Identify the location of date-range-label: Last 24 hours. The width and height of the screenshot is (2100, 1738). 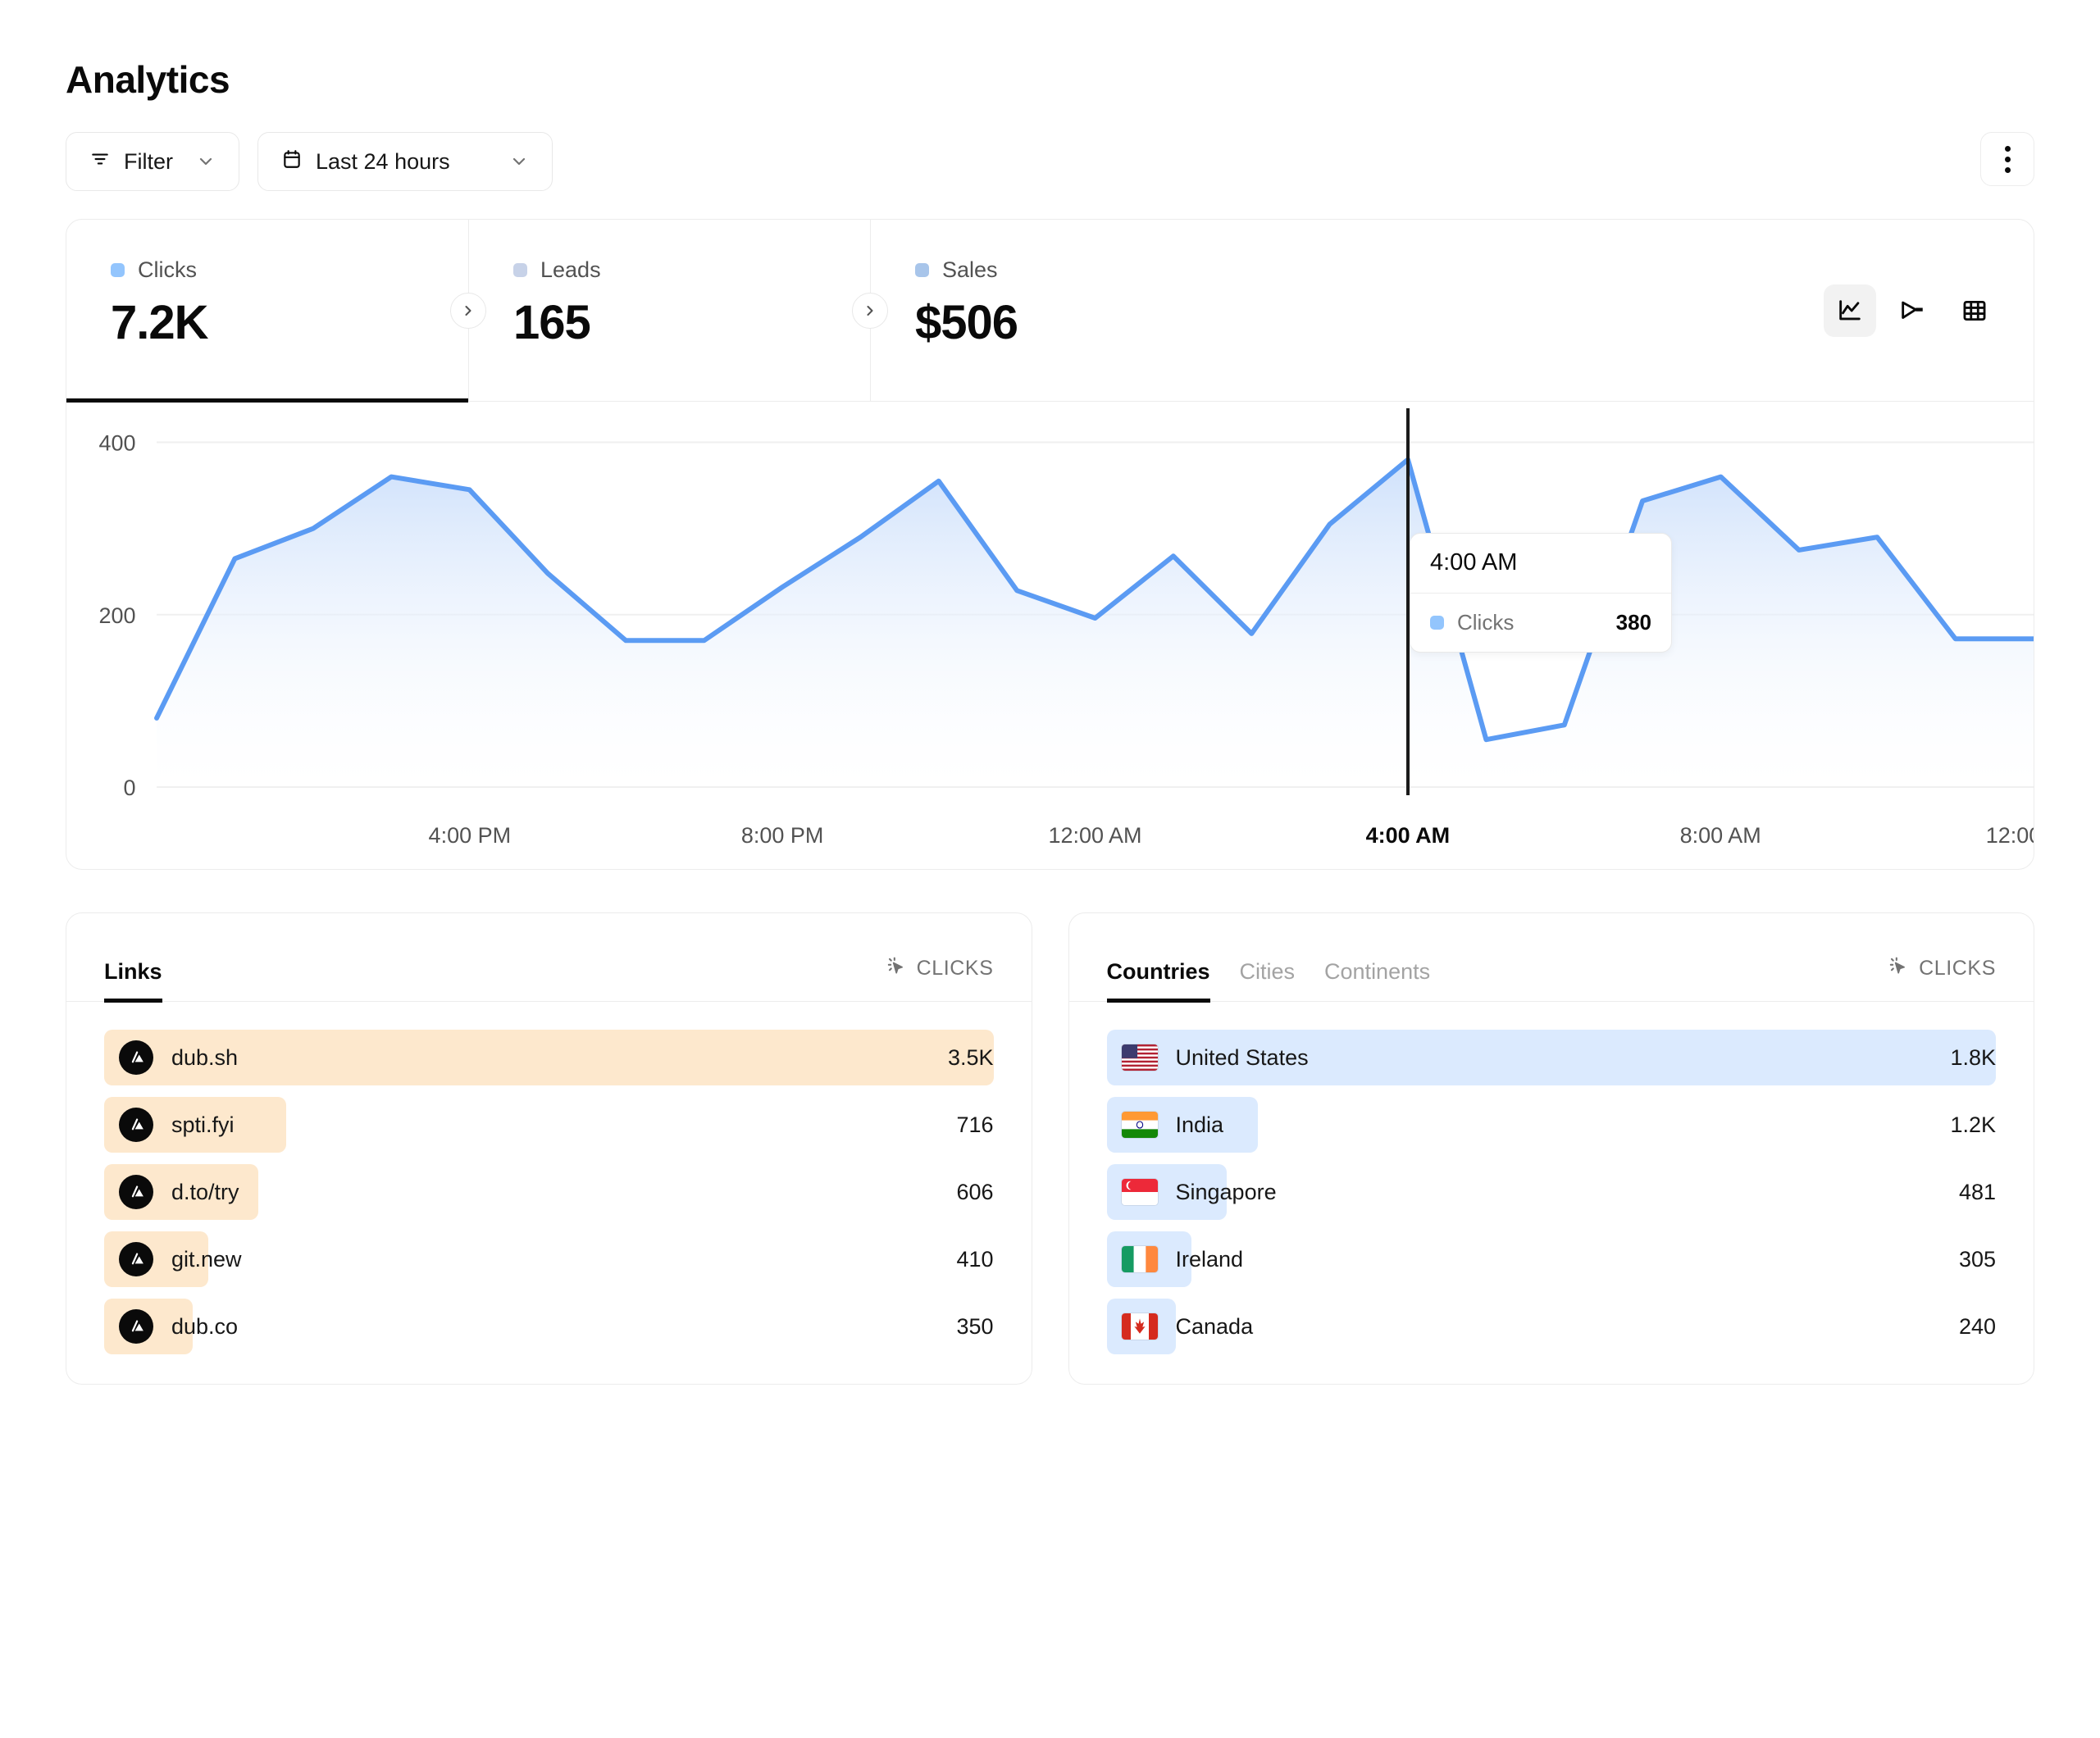
(383, 161).